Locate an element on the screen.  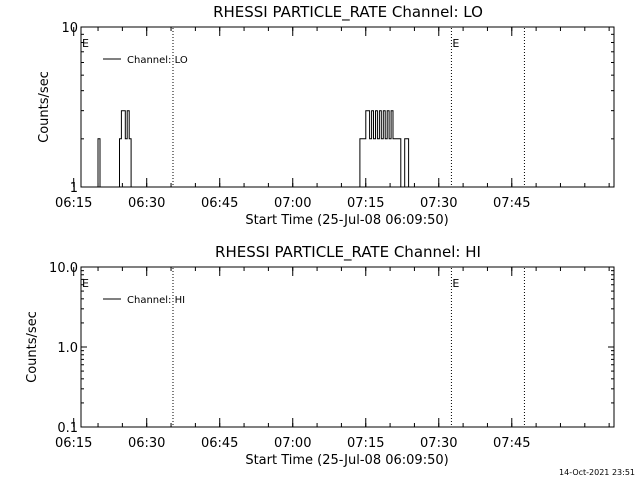
y-tick-label: 1 is located at coordinates (74, 188).